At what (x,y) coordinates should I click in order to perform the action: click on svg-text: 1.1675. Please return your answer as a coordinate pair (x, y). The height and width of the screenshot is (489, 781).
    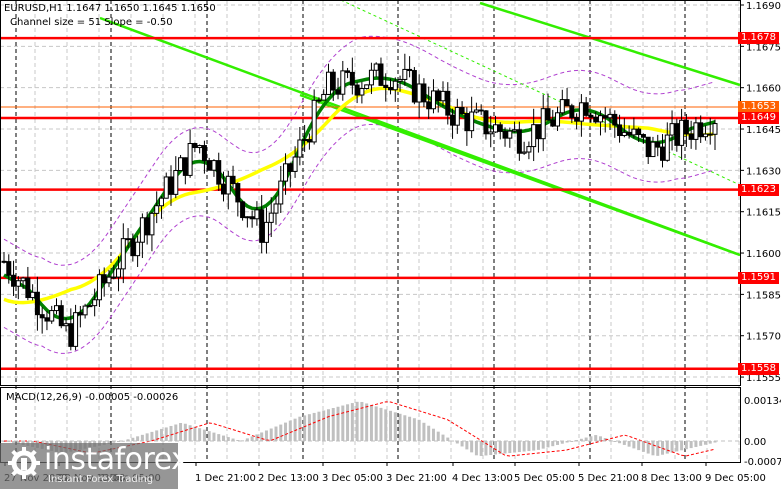
    Looking at the image, I should click on (763, 47).